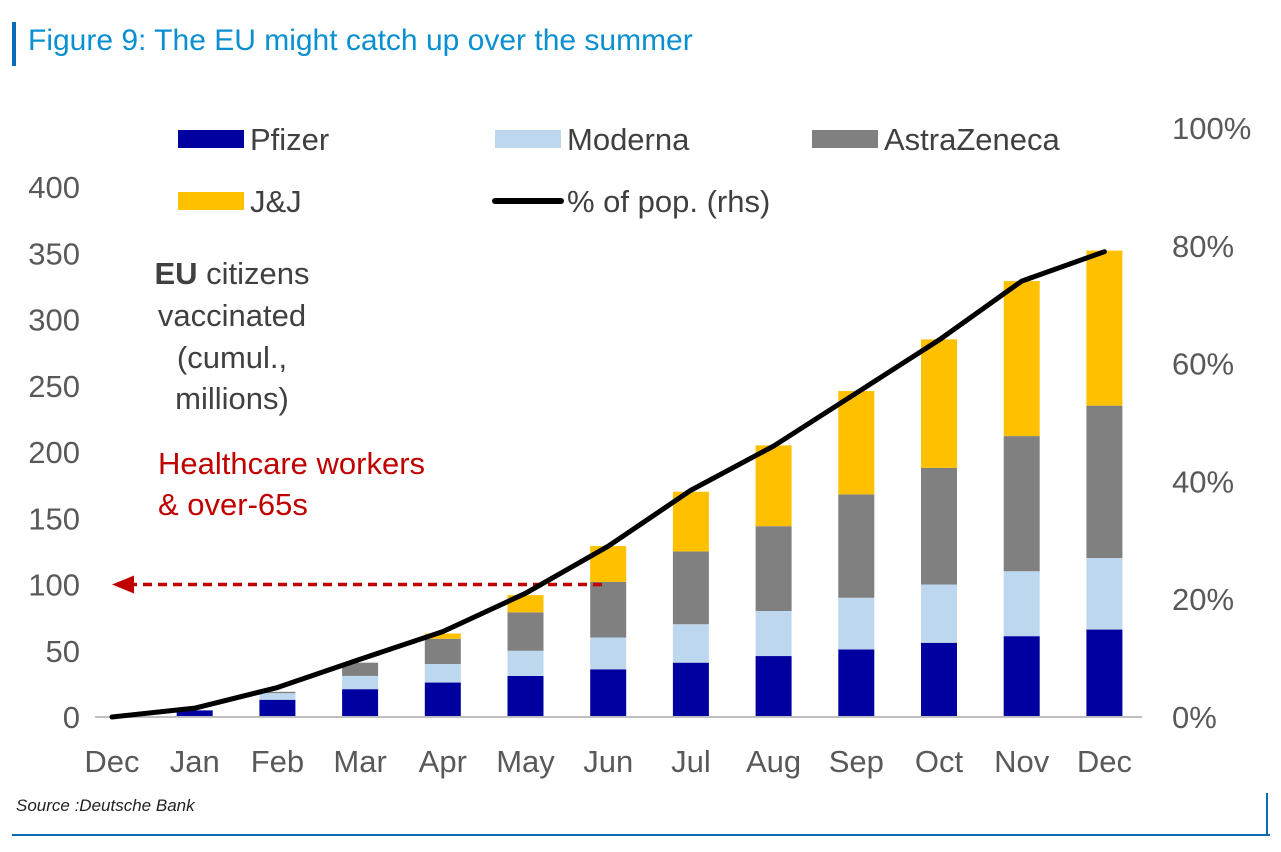 This screenshot has width=1281, height=852. What do you see at coordinates (1211, 128) in the screenshot?
I see `y2-tick-label: 100%` at bounding box center [1211, 128].